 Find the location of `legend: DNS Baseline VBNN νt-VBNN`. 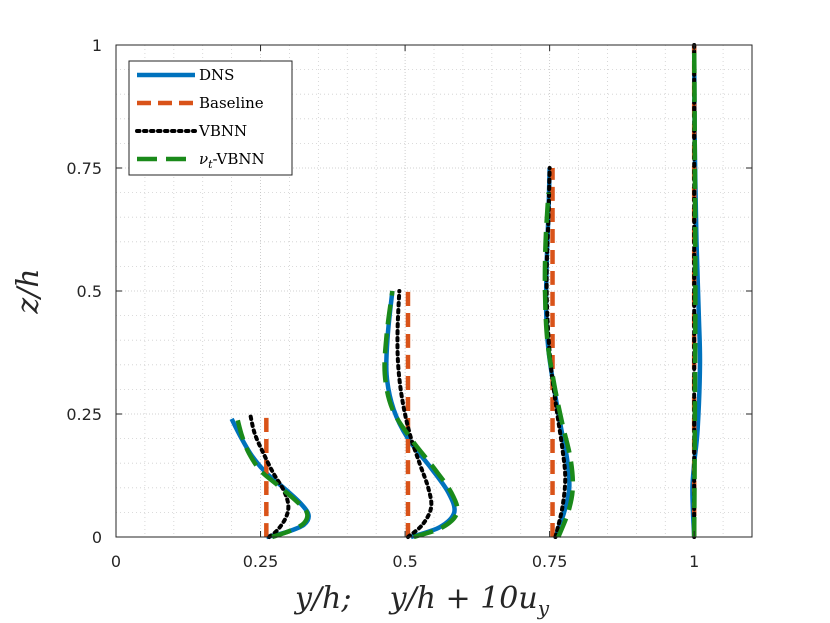

legend: DNS Baseline VBNN νt-VBNN is located at coordinates (210, 118).